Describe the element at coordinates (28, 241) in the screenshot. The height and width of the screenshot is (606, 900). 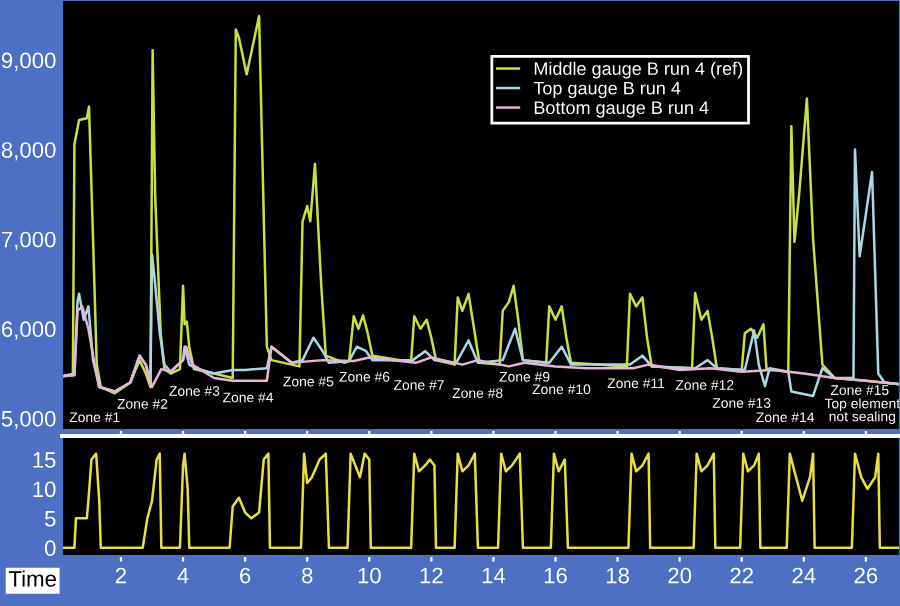
I see `y-tick-label: 7,000` at that location.